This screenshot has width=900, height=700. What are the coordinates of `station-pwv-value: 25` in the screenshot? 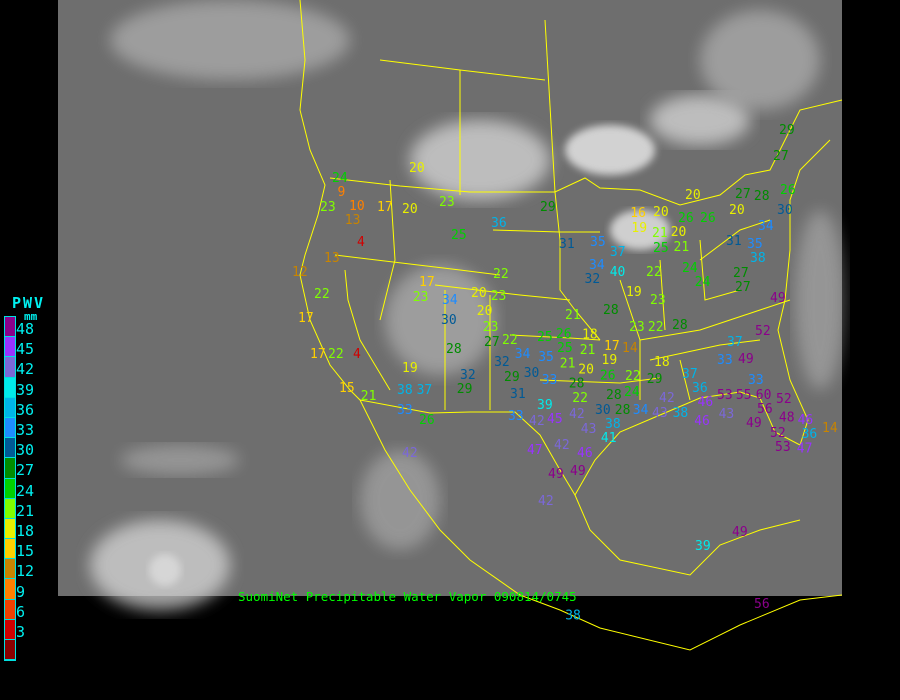 It's located at (565, 348).